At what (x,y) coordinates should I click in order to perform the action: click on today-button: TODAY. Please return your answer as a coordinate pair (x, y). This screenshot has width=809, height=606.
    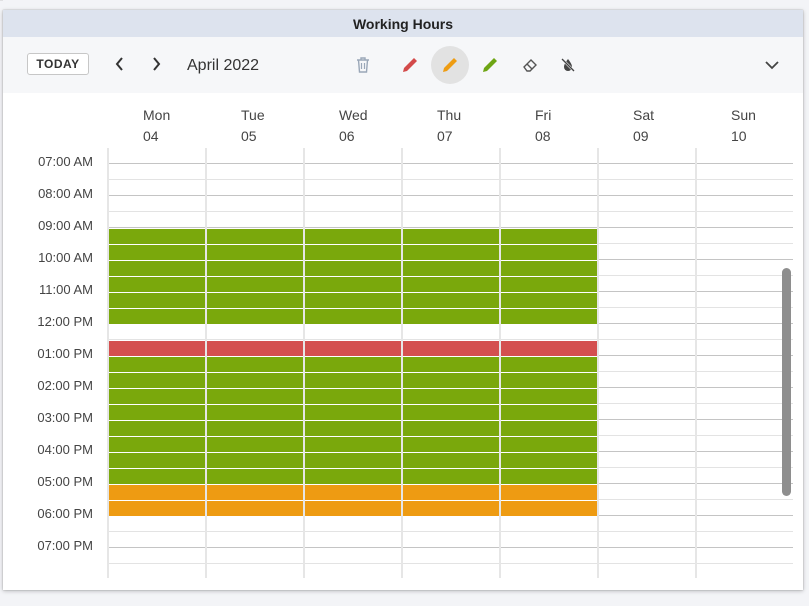
    Looking at the image, I should click on (58, 64).